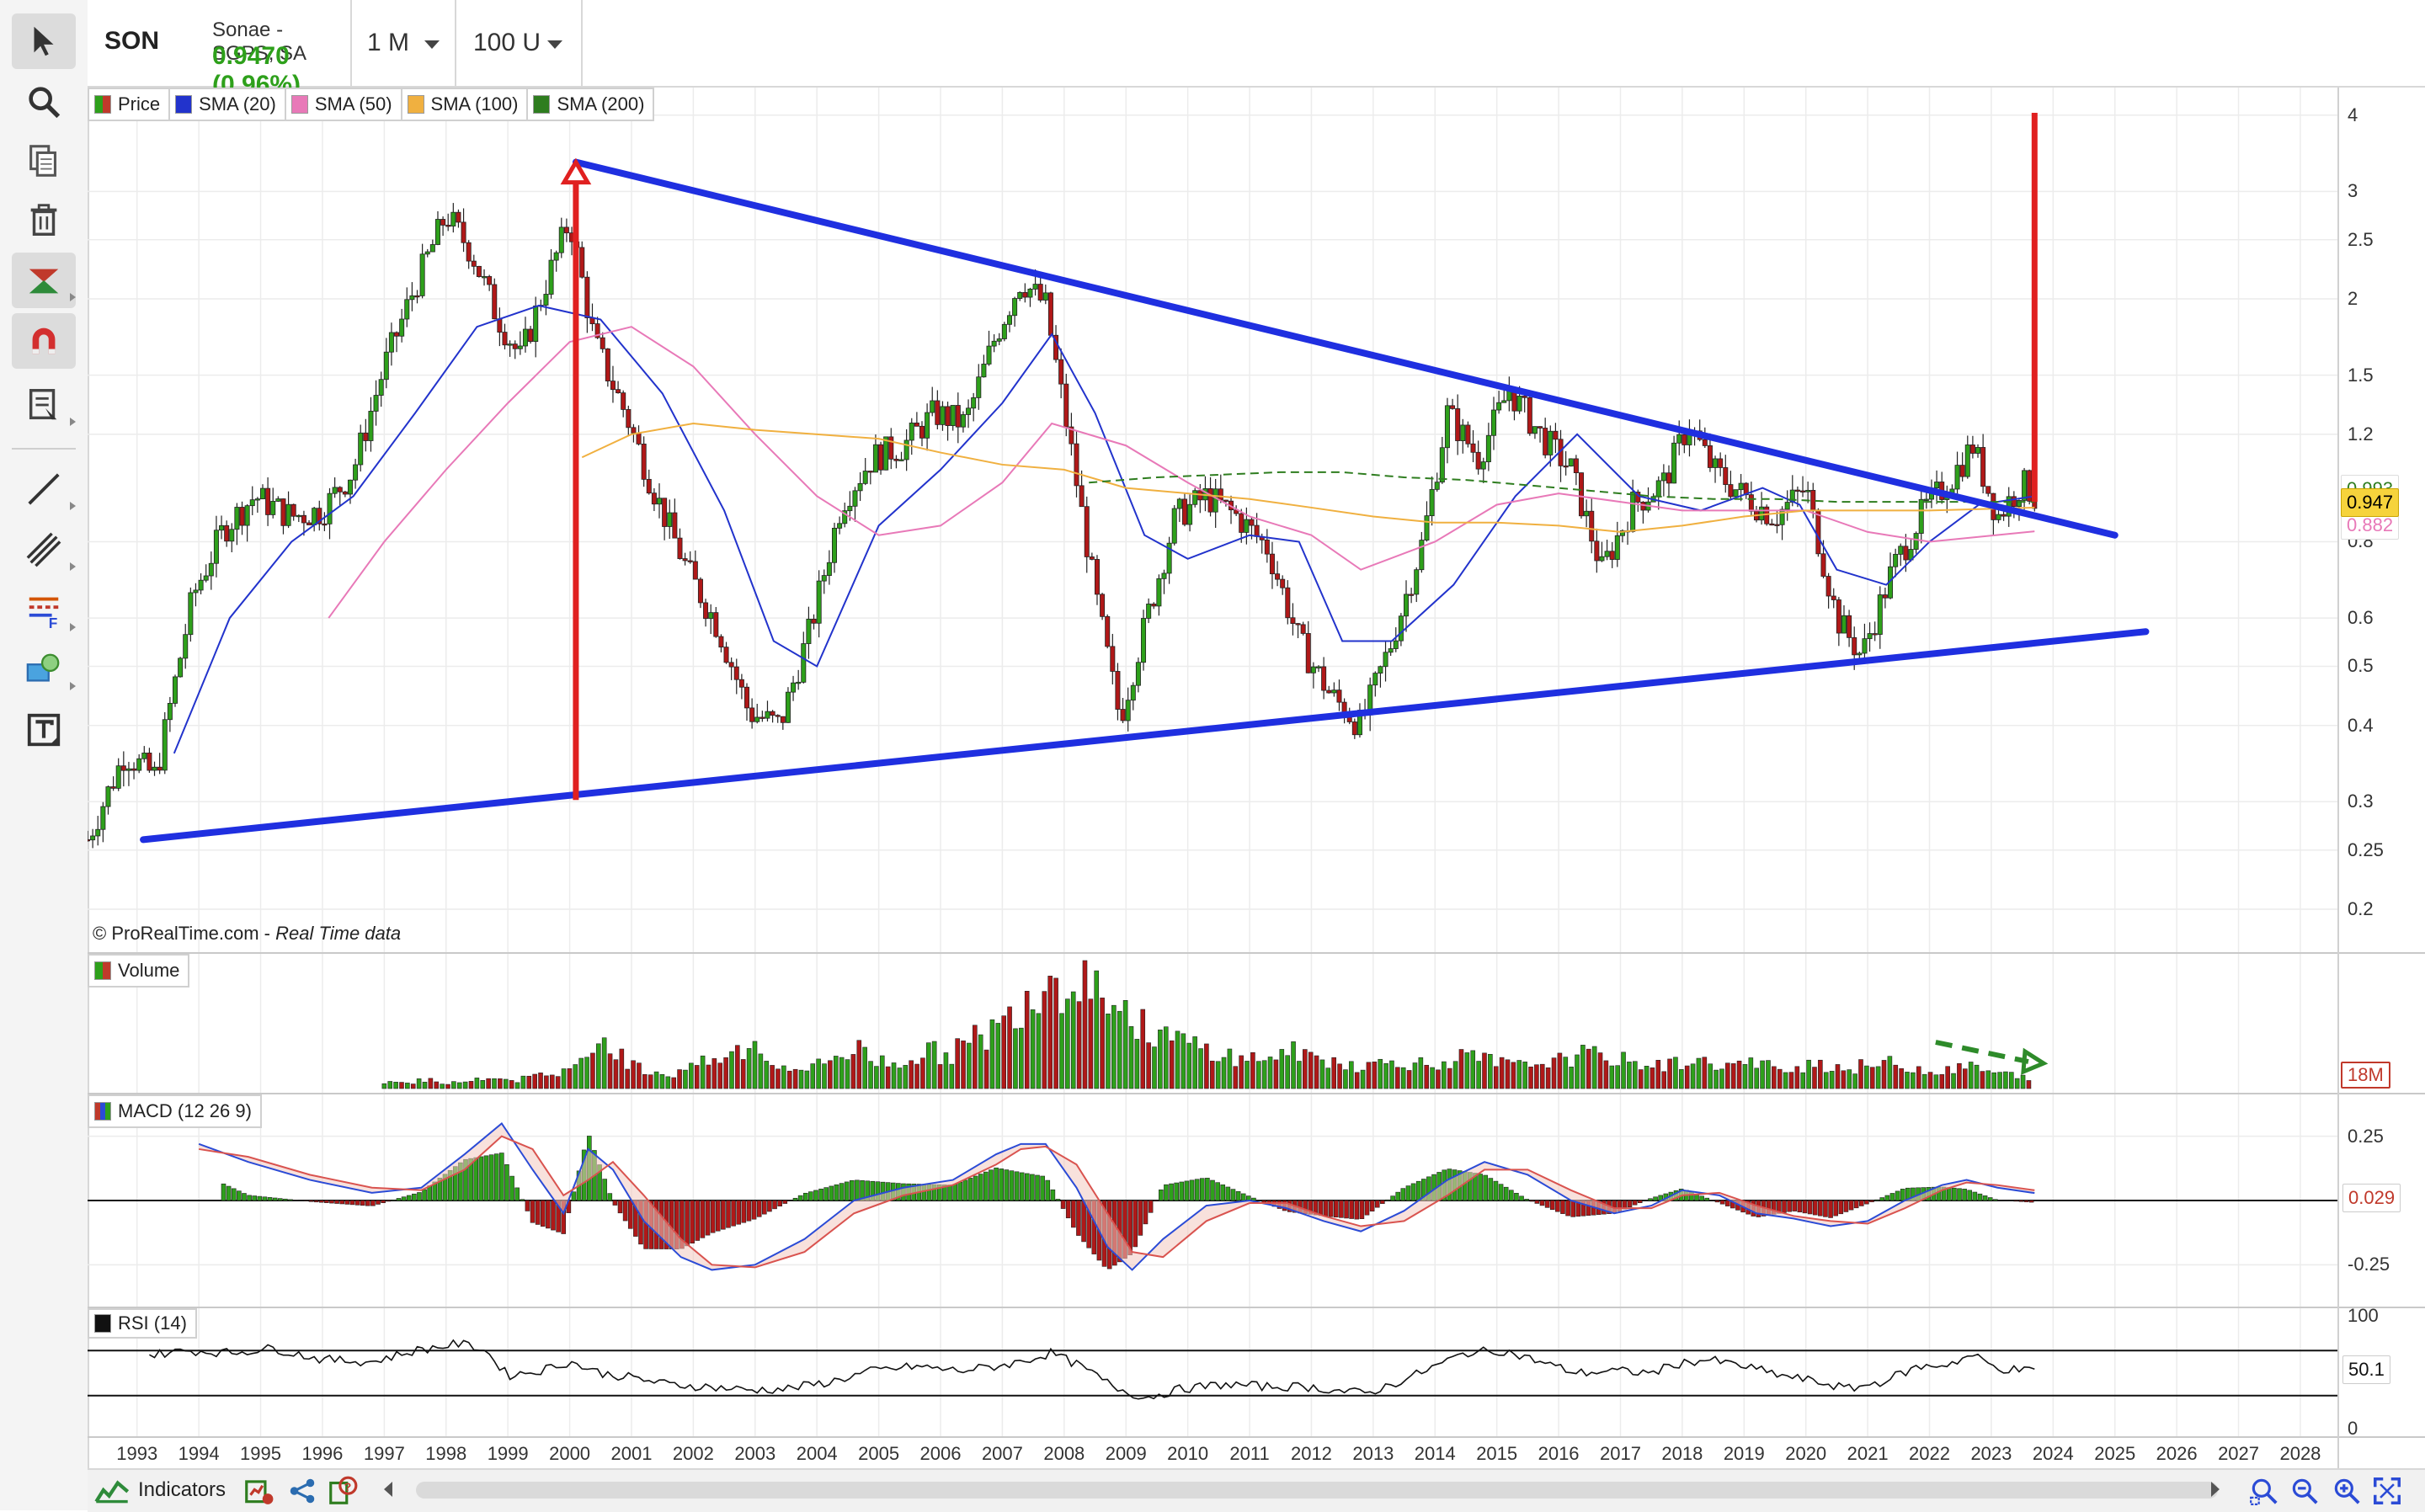 Image resolution: width=2425 pixels, height=1512 pixels. What do you see at coordinates (227, 105) in the screenshot?
I see `legend-sma20: SMA (20)` at bounding box center [227, 105].